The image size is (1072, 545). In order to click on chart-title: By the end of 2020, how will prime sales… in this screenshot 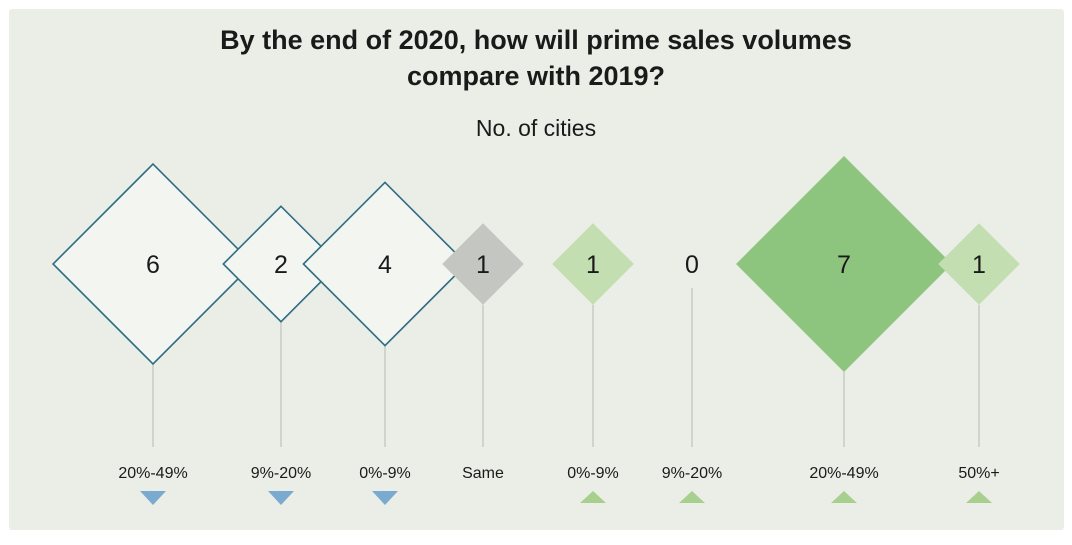, I will do `click(536, 58)`.